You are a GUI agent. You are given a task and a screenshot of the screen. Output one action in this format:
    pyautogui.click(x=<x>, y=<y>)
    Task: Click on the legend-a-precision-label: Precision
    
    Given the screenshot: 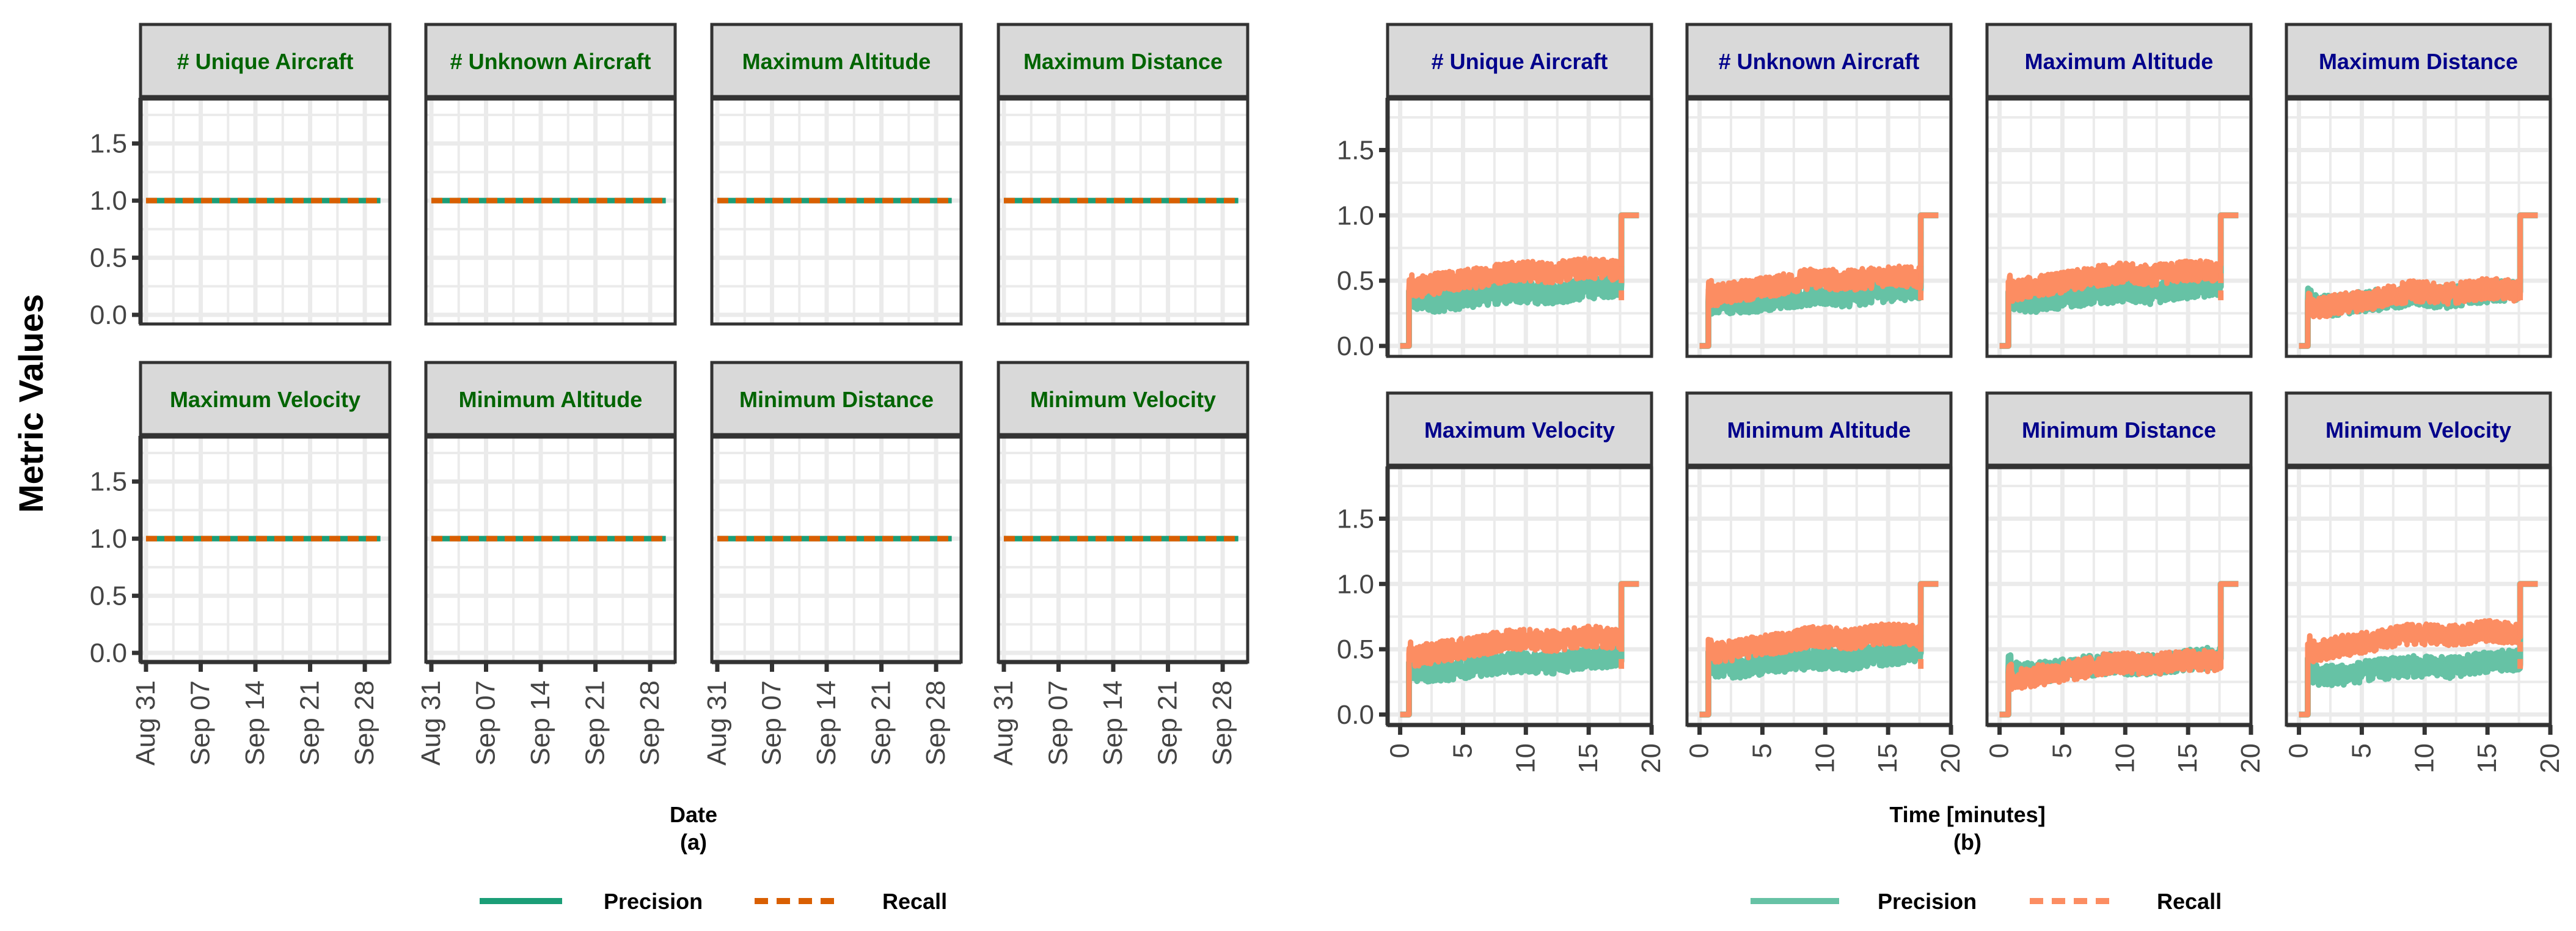 What is the action you would take?
    pyautogui.click(x=653, y=901)
    